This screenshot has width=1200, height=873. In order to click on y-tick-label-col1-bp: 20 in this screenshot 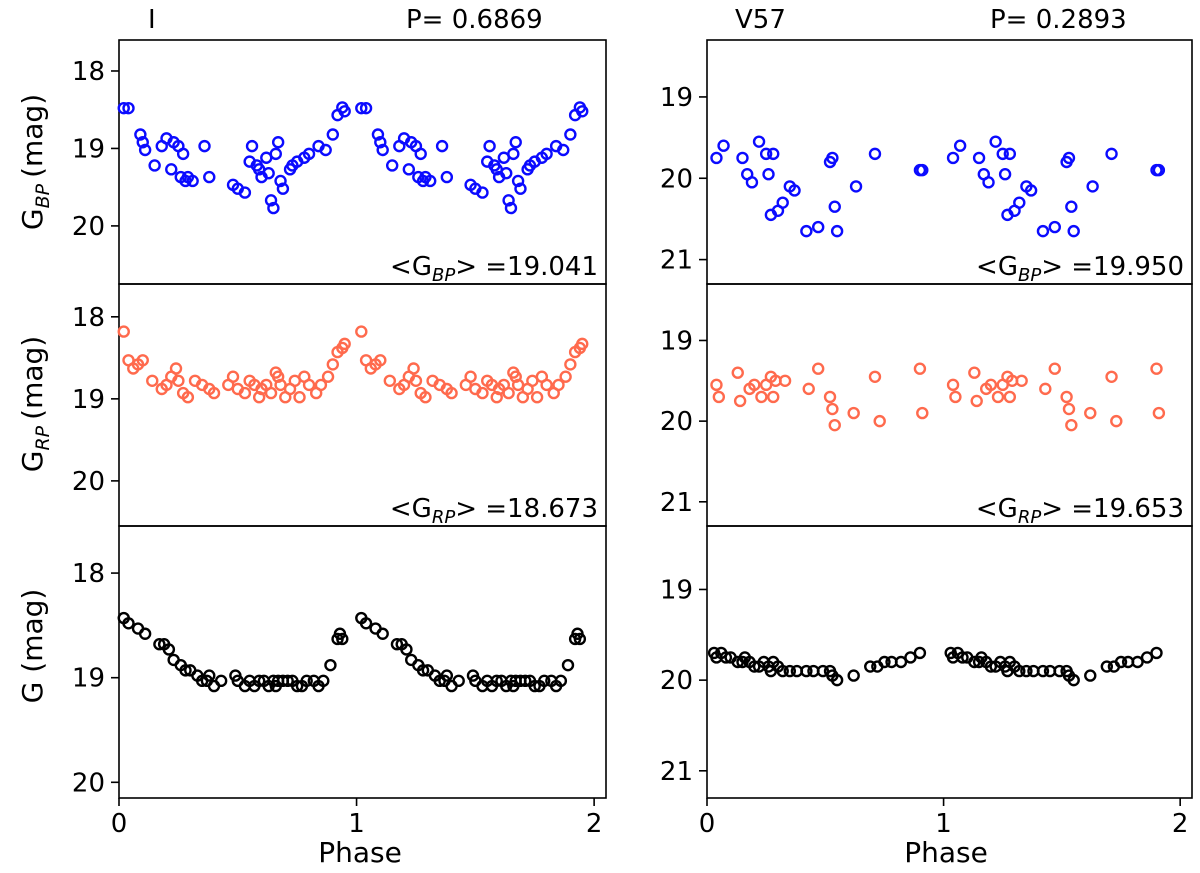, I will do `click(676, 179)`.